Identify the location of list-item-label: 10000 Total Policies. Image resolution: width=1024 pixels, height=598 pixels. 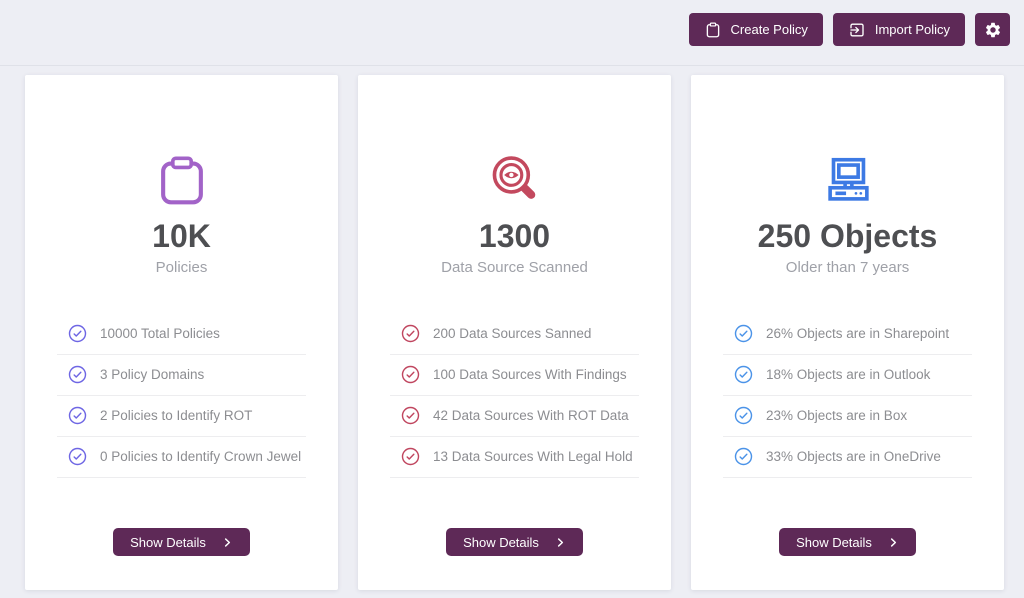
(160, 334).